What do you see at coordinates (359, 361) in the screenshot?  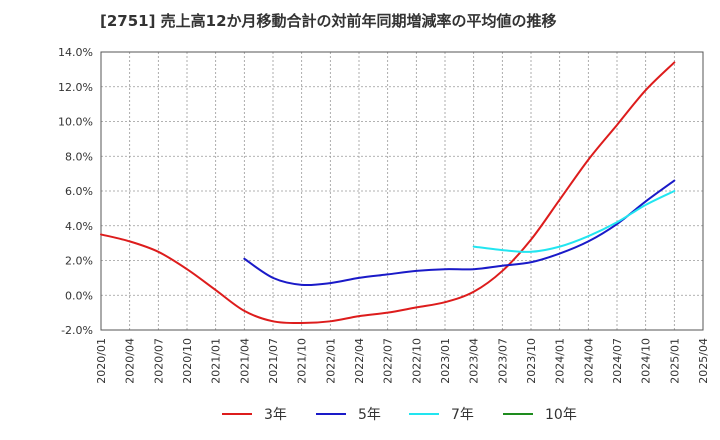 I see `x-tick-label: 2022/04` at bounding box center [359, 361].